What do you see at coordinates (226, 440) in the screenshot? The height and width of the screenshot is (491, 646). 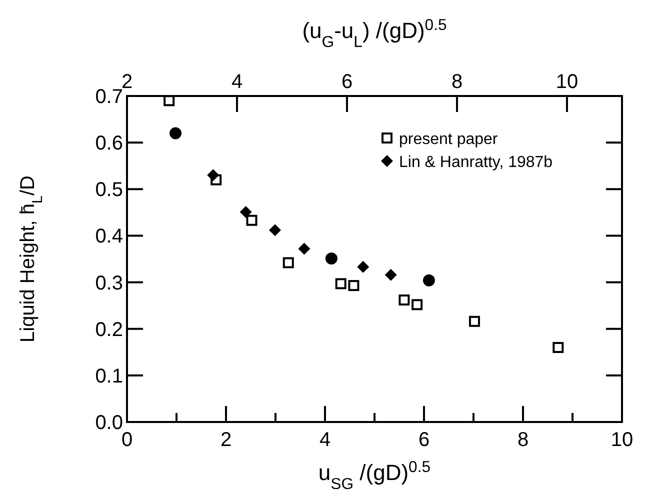 I see `x-tick-label: 2` at bounding box center [226, 440].